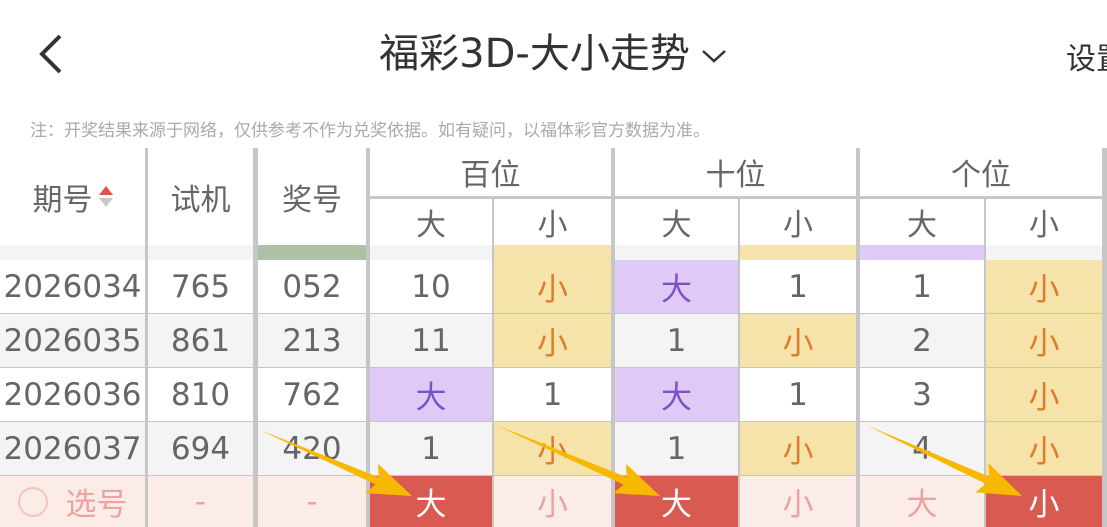 This screenshot has width=1107, height=527. I want to click on header-group-2: 个位, so click(981, 172).